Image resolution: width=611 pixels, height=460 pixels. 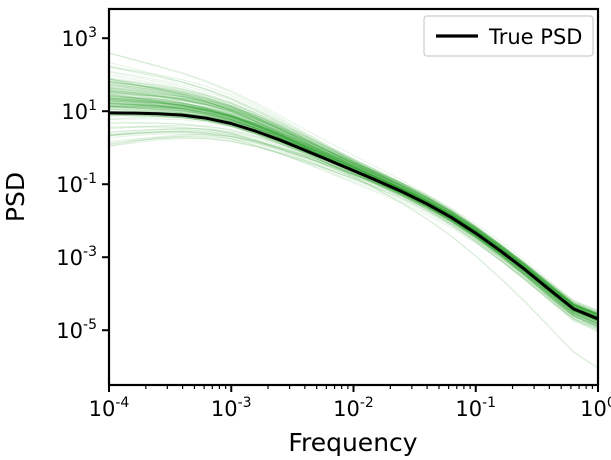 I want to click on legend-label-true-psd: True PSD, so click(x=535, y=37).